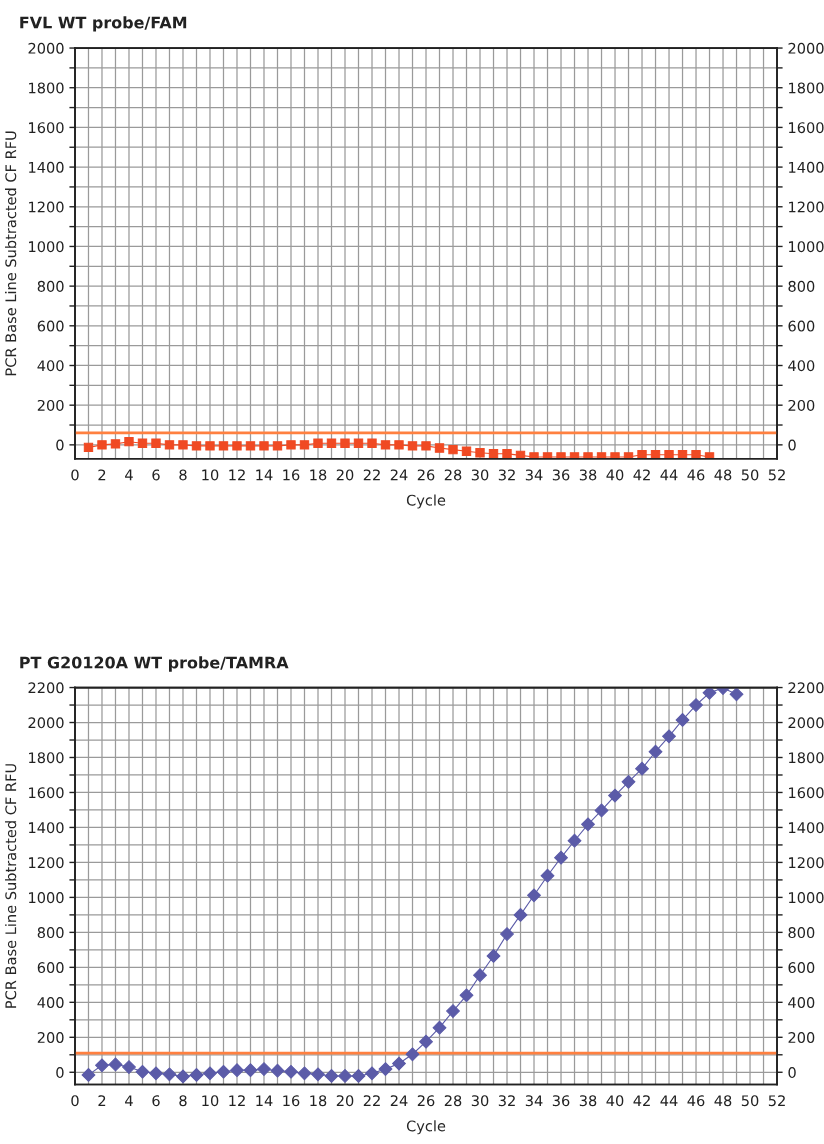  Describe the element at coordinates (46, 758) in the screenshot. I see `y-tick-label: 1800` at that location.